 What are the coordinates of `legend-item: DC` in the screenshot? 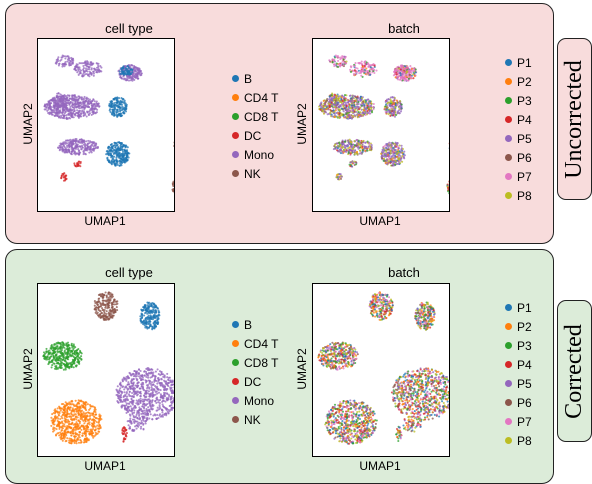 It's located at (255, 381).